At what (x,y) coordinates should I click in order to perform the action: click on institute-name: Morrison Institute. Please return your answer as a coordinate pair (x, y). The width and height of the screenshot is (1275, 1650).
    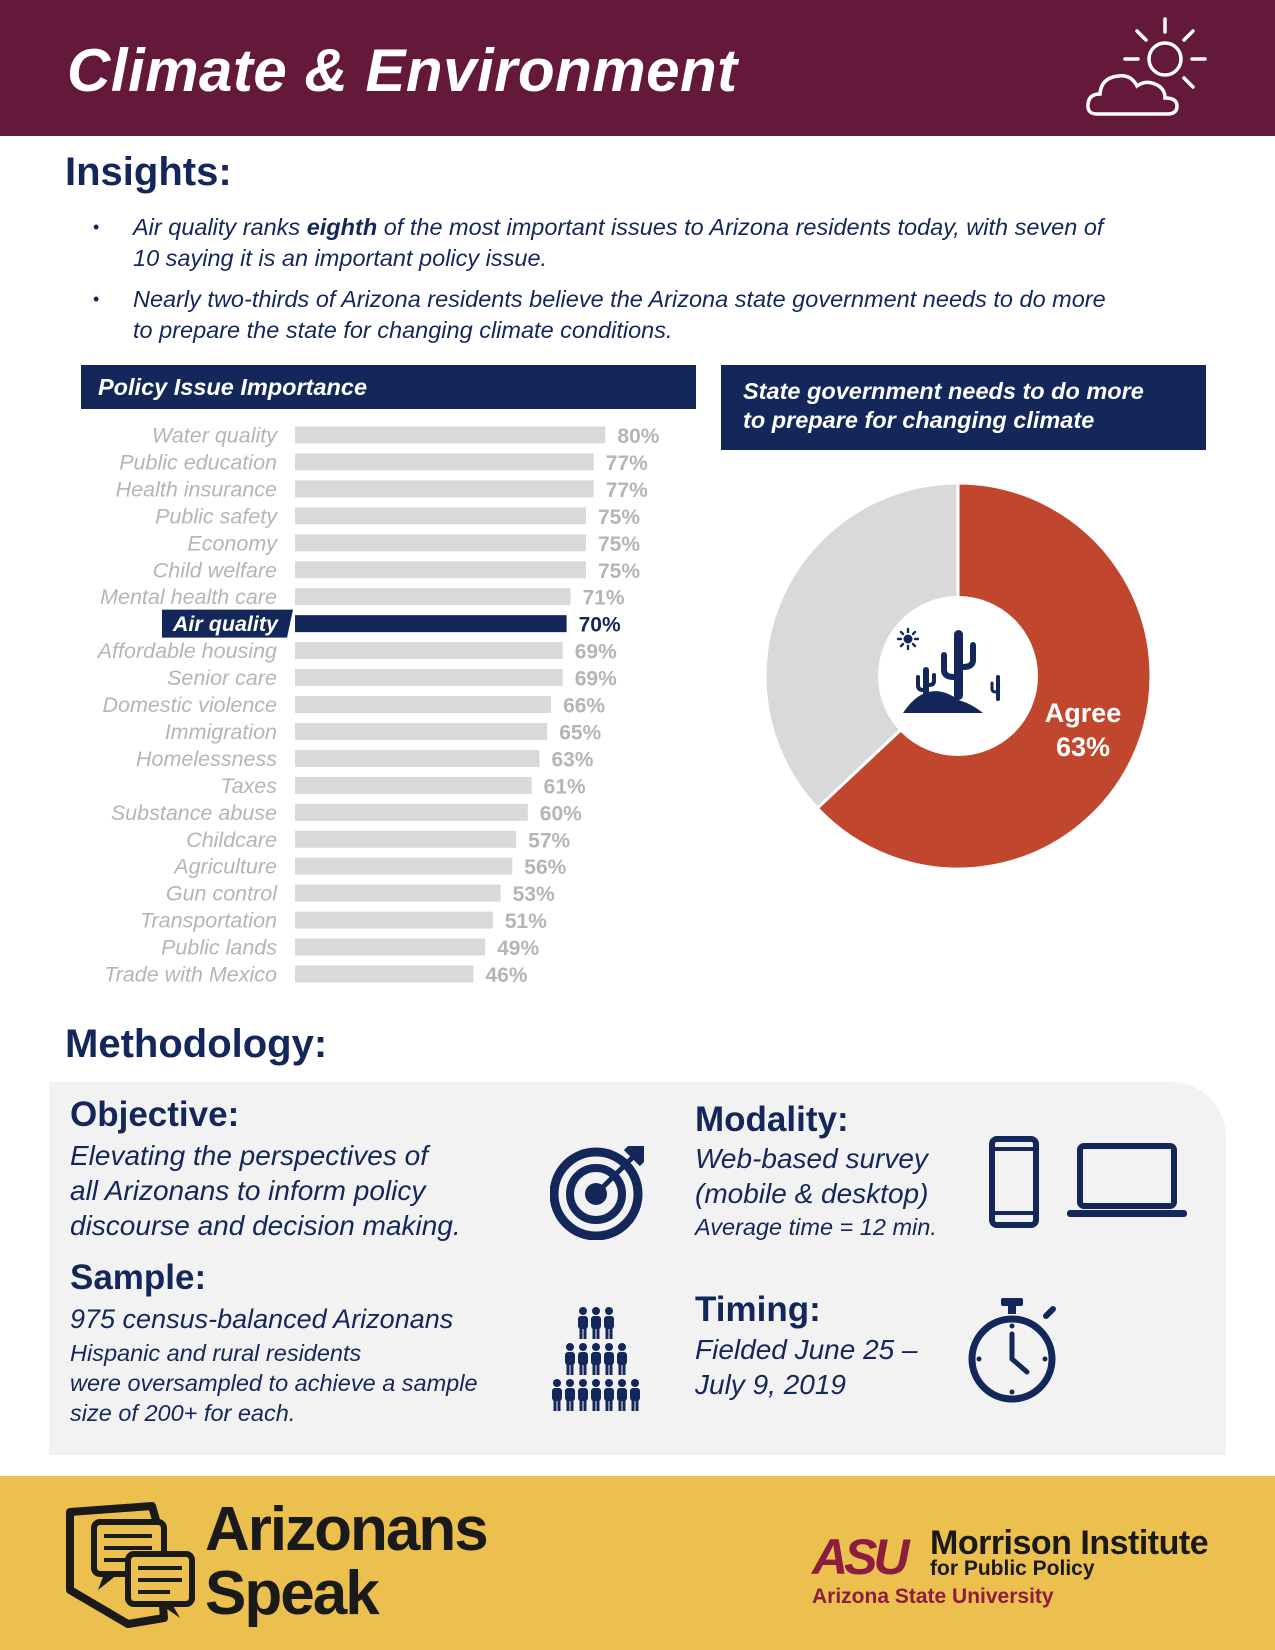
    Looking at the image, I should click on (1069, 1543).